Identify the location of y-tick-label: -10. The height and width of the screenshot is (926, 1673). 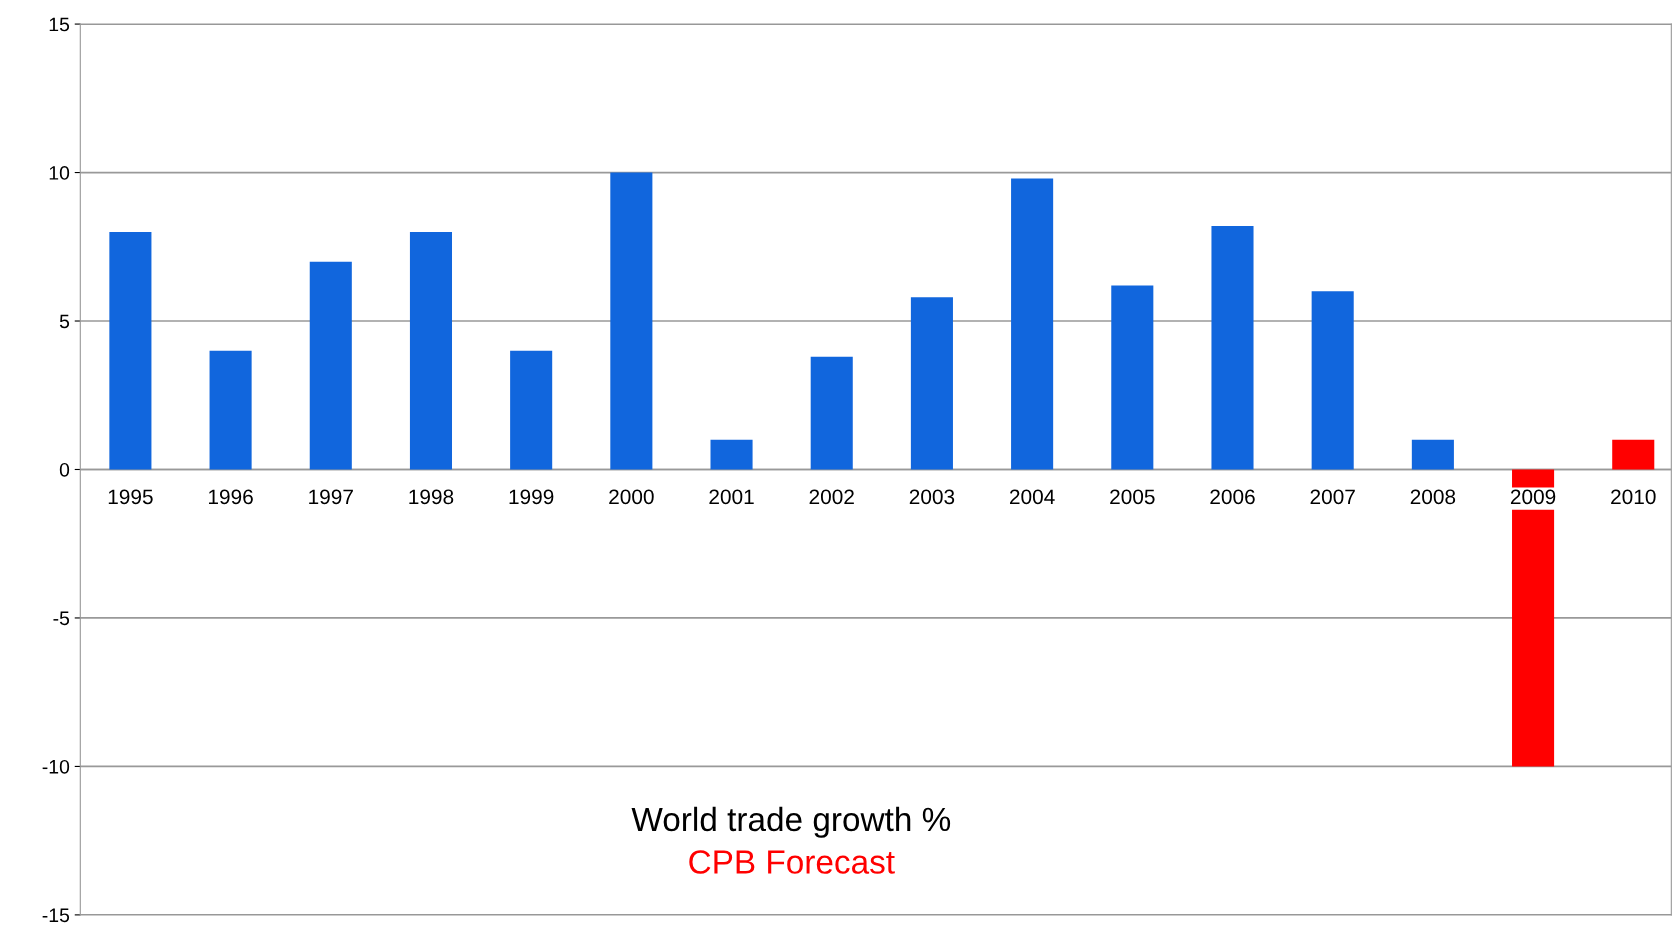
(56, 766).